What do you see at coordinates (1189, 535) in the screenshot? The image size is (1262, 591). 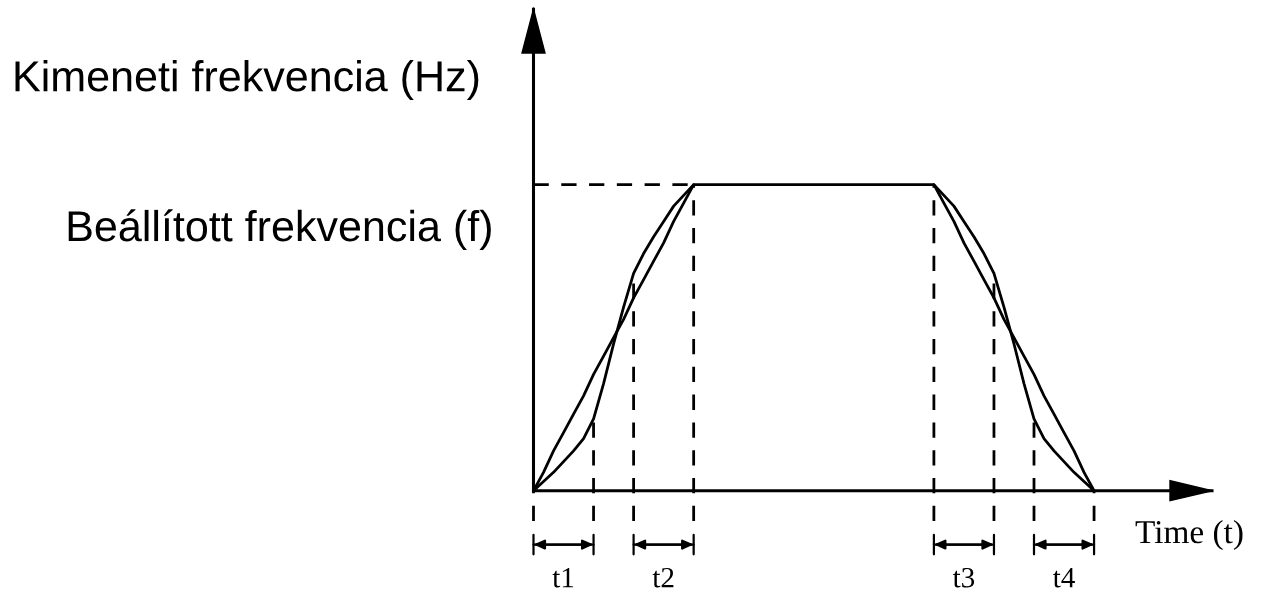 I see `x-axis-title: Time (t)` at bounding box center [1189, 535].